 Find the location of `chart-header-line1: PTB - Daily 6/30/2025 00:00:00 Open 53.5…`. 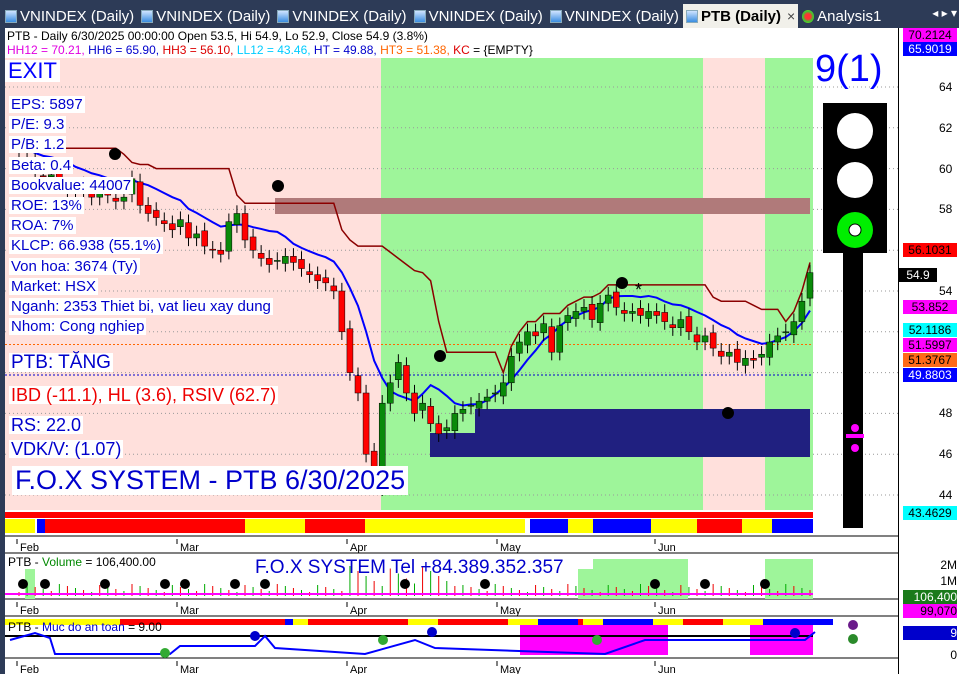

chart-header-line1: PTB - Daily 6/30/2025 00:00:00 Open 53.5… is located at coordinates (217, 36).